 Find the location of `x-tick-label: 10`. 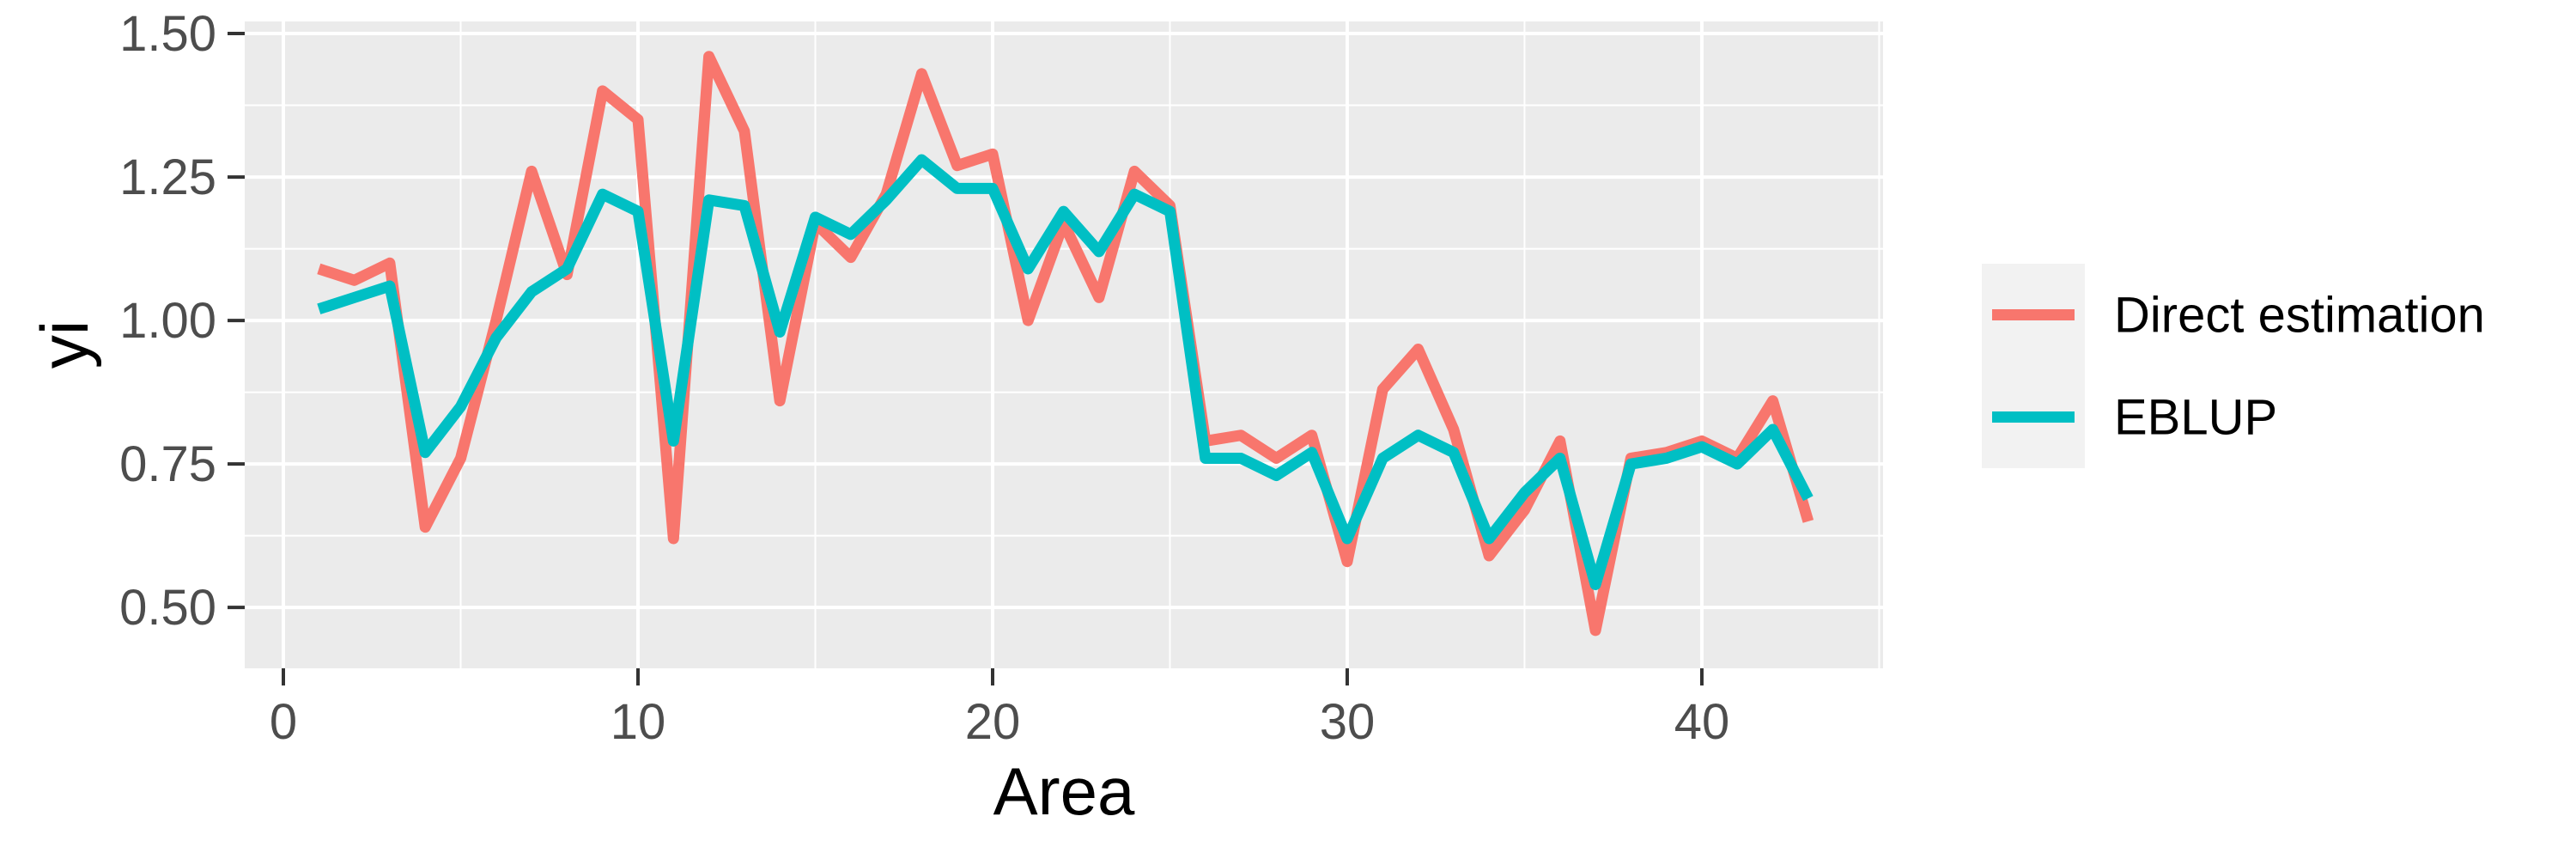

x-tick-label: 10 is located at coordinates (638, 722).